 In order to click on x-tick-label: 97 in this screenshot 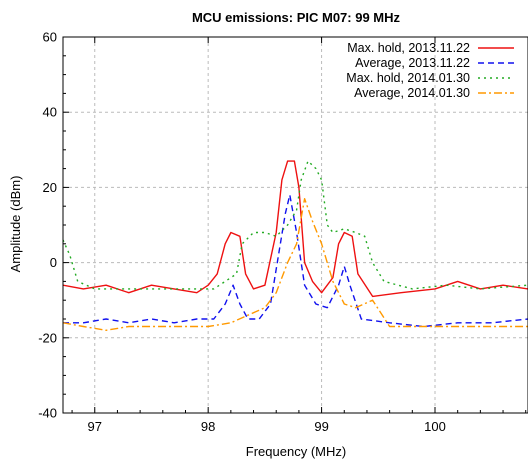, I will do `click(95, 426)`.